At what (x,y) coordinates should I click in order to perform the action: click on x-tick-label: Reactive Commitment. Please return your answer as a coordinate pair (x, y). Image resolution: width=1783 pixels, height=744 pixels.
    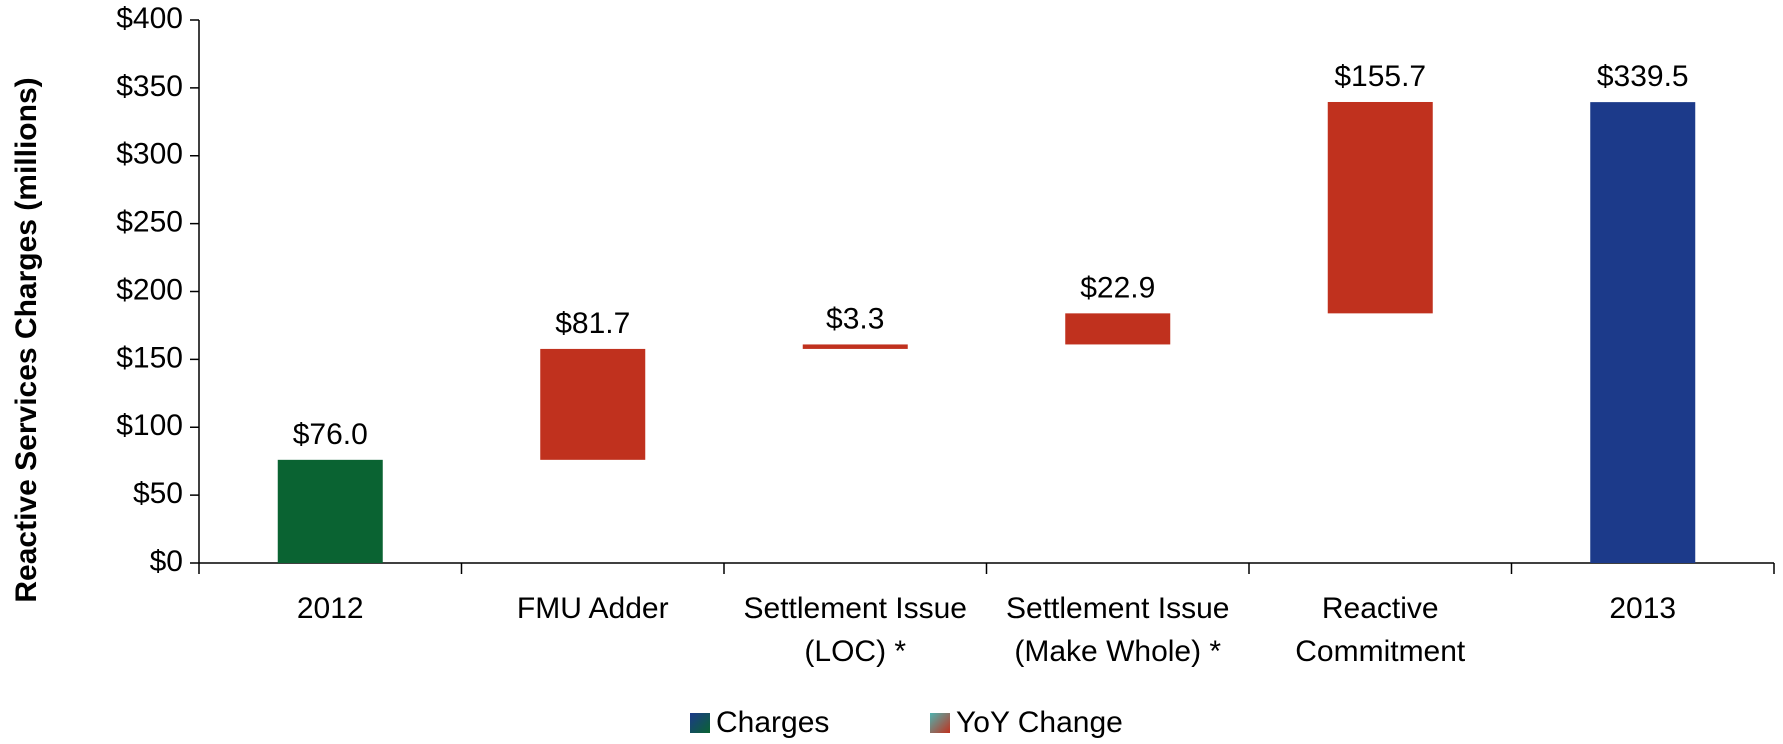
    Looking at the image, I should click on (1380, 630).